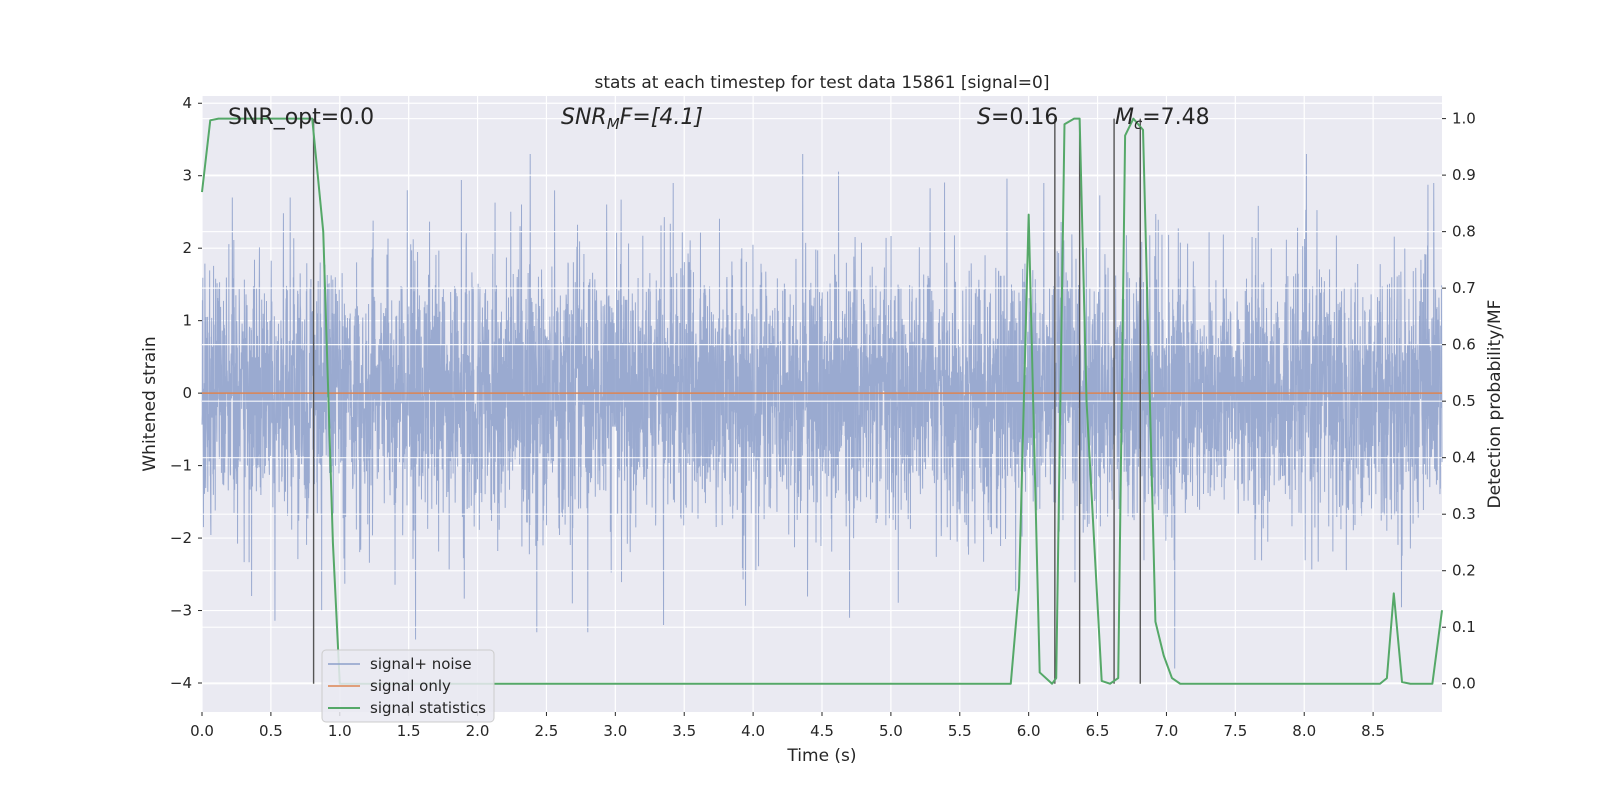 The width and height of the screenshot is (1600, 800). What do you see at coordinates (1464, 458) in the screenshot?
I see `y2-tick-label: 0.4` at bounding box center [1464, 458].